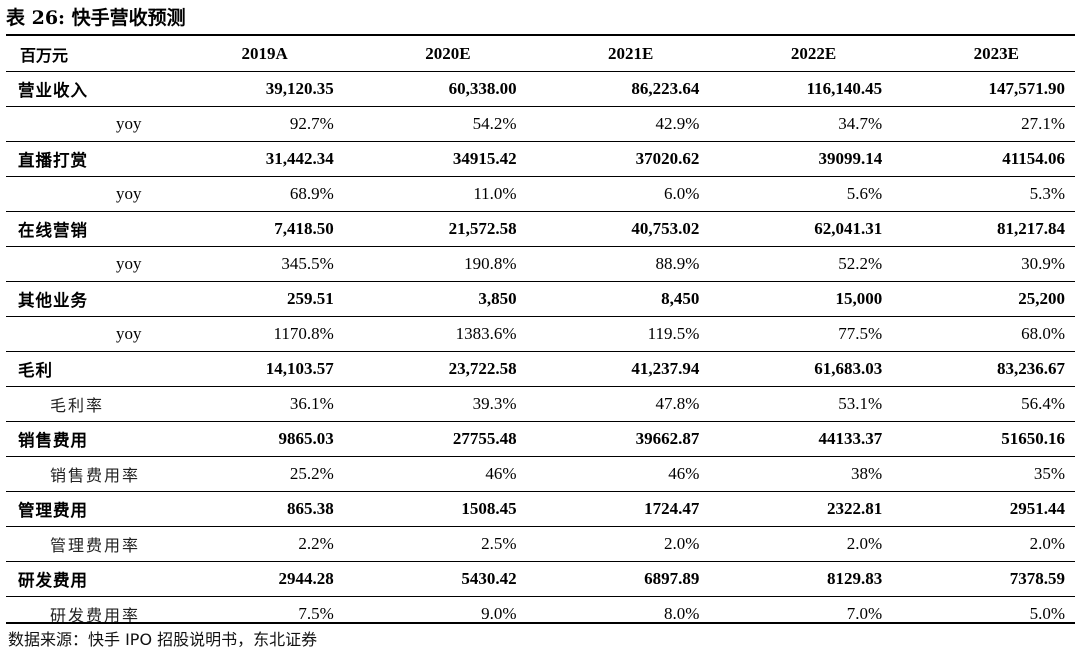 The image size is (1080, 654). I want to click on cell-value: 2944.28, so click(252, 579).